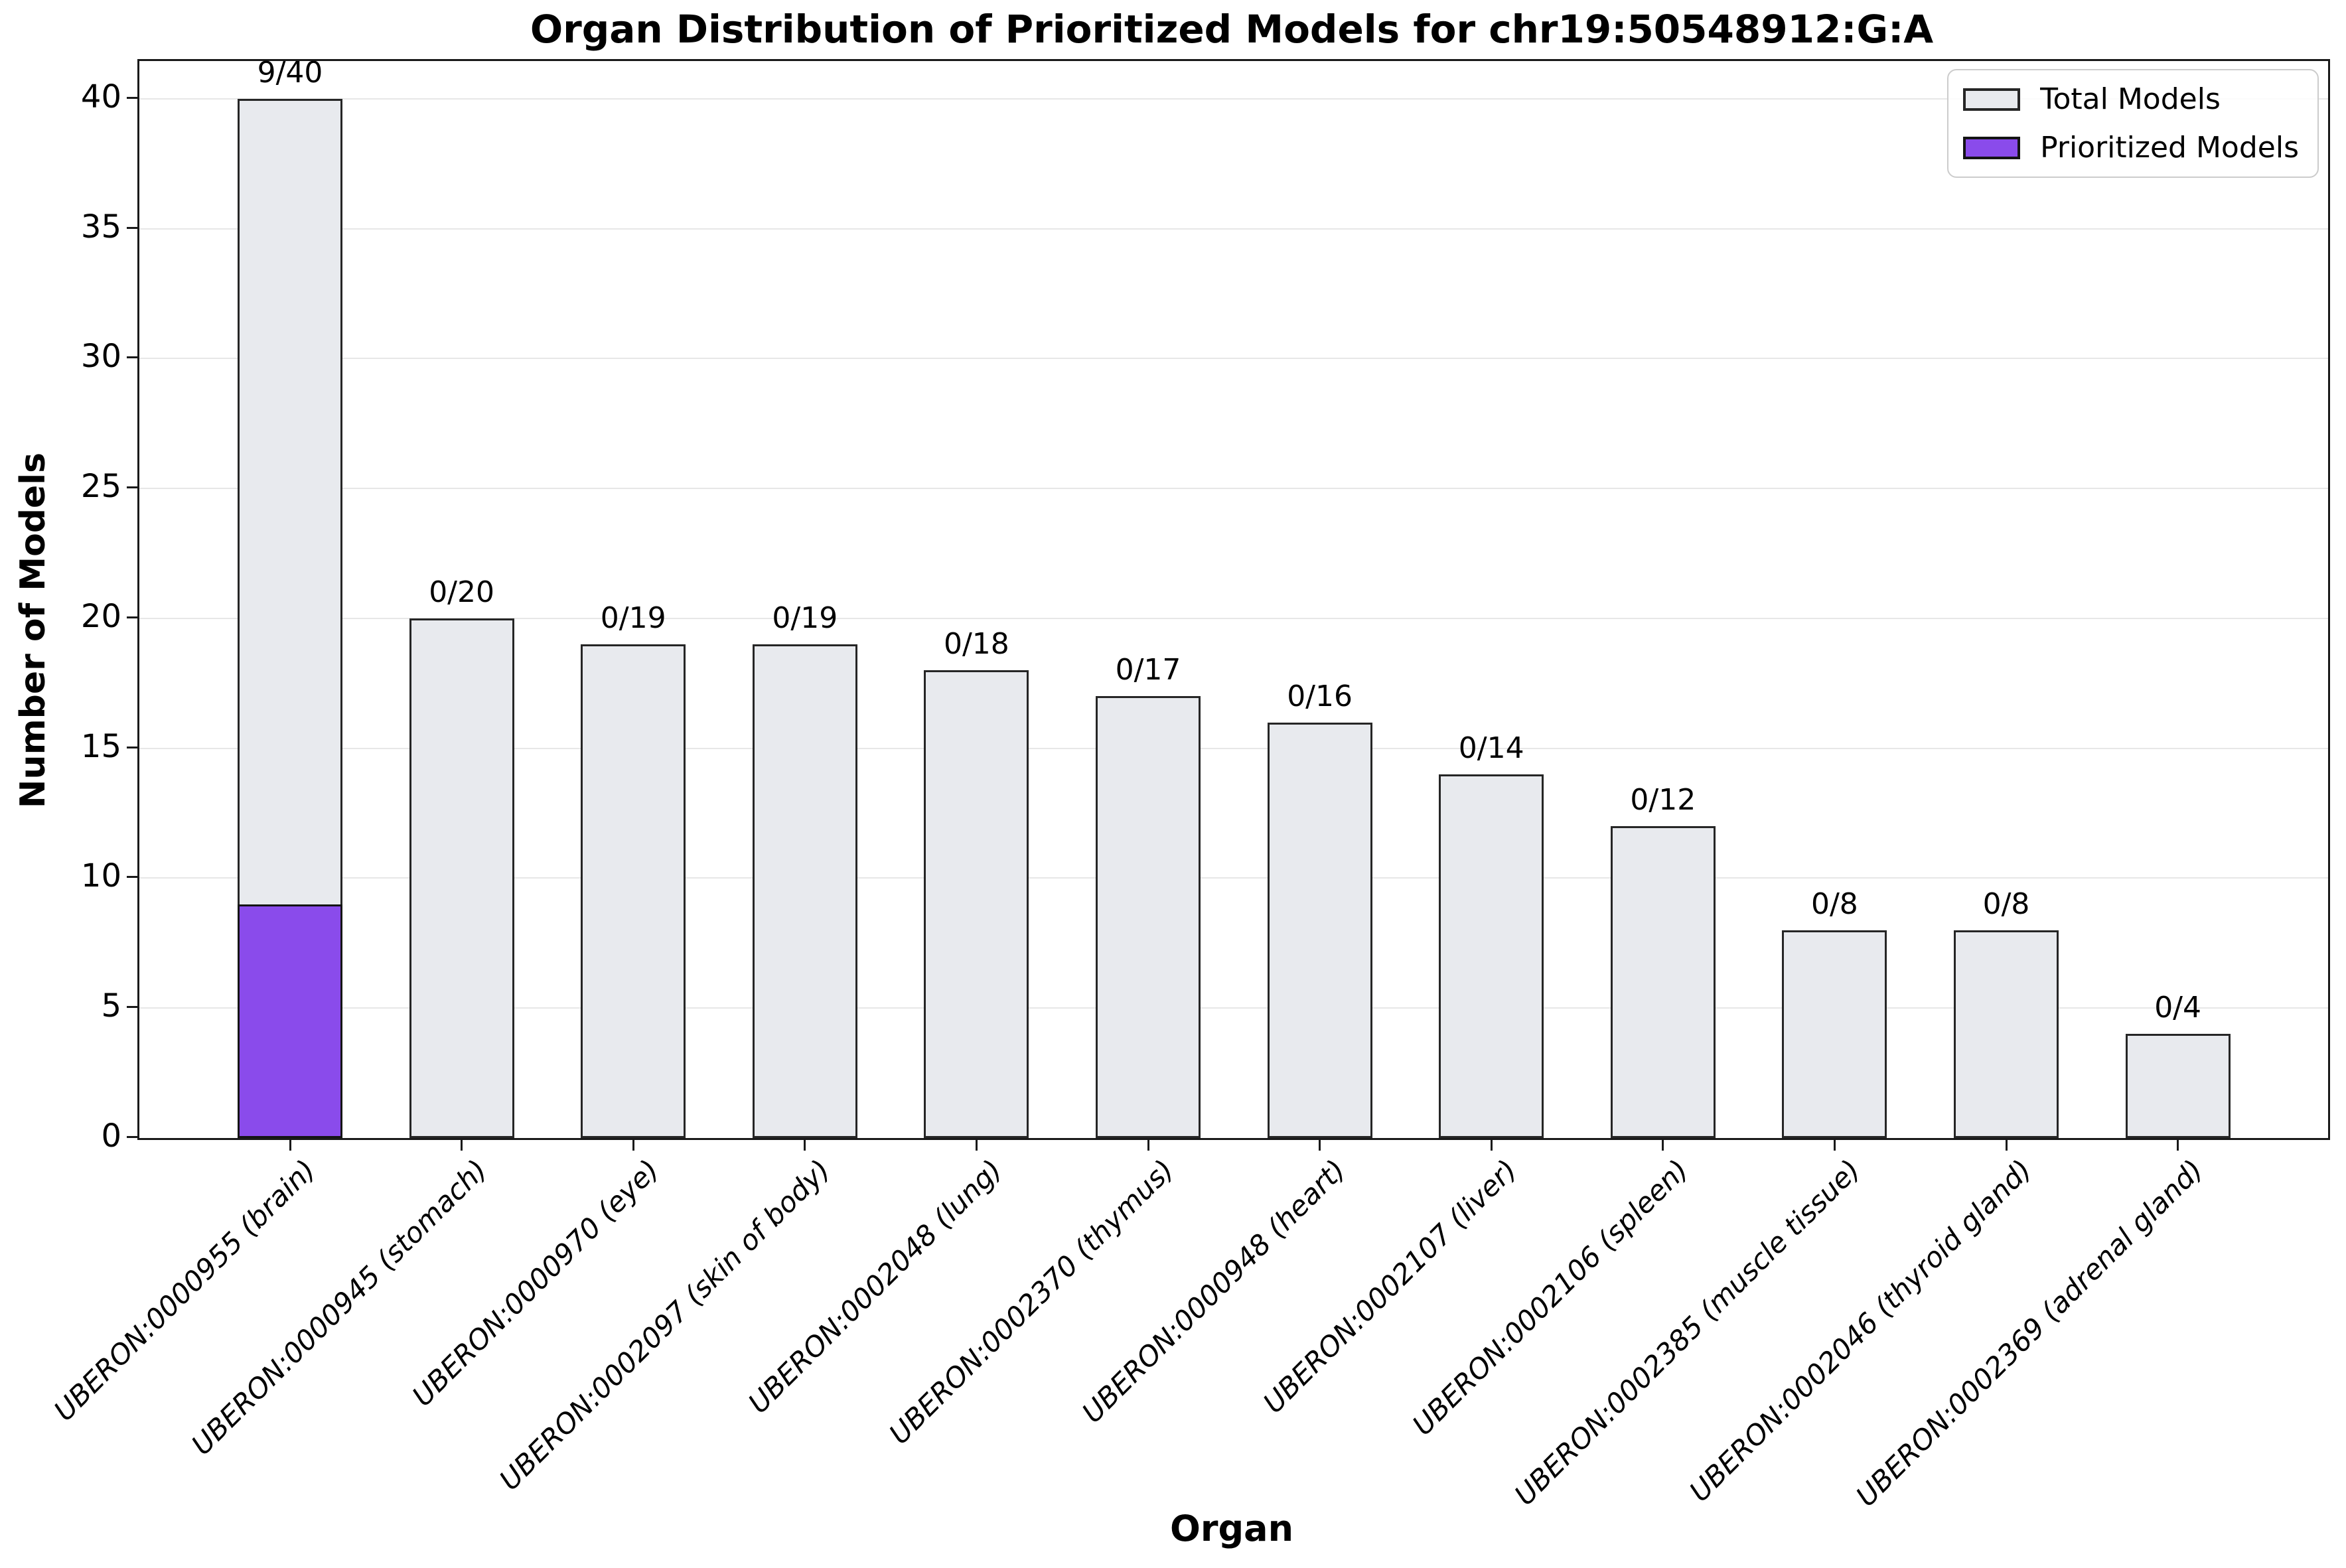 The width and height of the screenshot is (2346, 1568). What do you see at coordinates (665, 1325) in the screenshot?
I see `x-tick-label: UBERON:0002097 (skin of body)` at bounding box center [665, 1325].